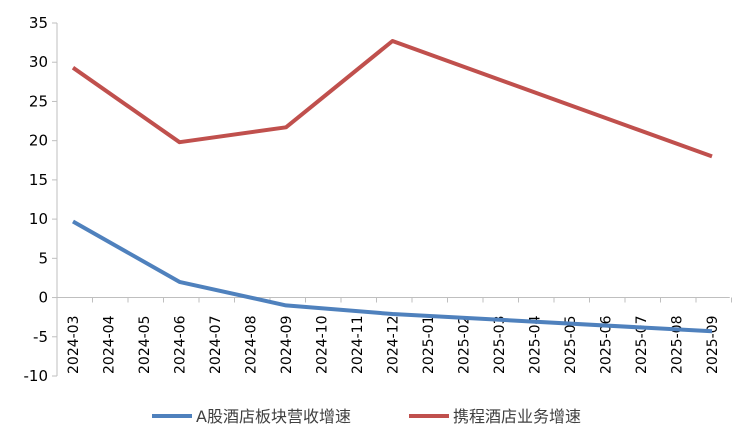  I want to click on y-tick-label: 5, so click(43, 258).